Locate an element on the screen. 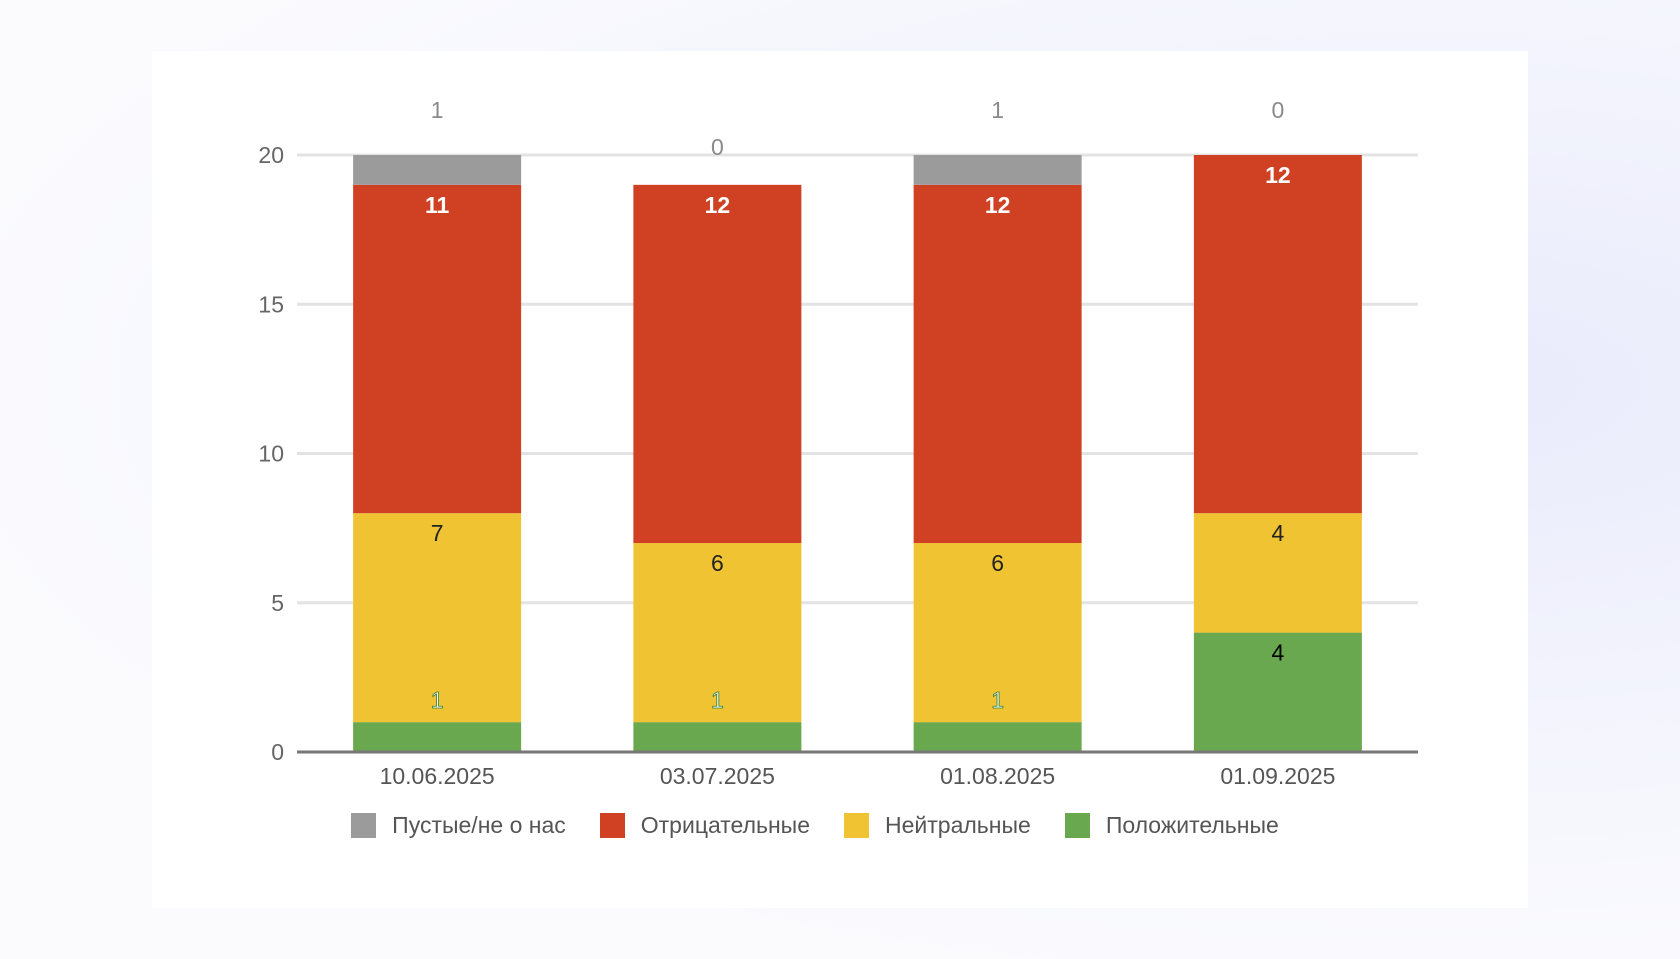  legend-item-neutral: Нейтральные is located at coordinates (937, 825).